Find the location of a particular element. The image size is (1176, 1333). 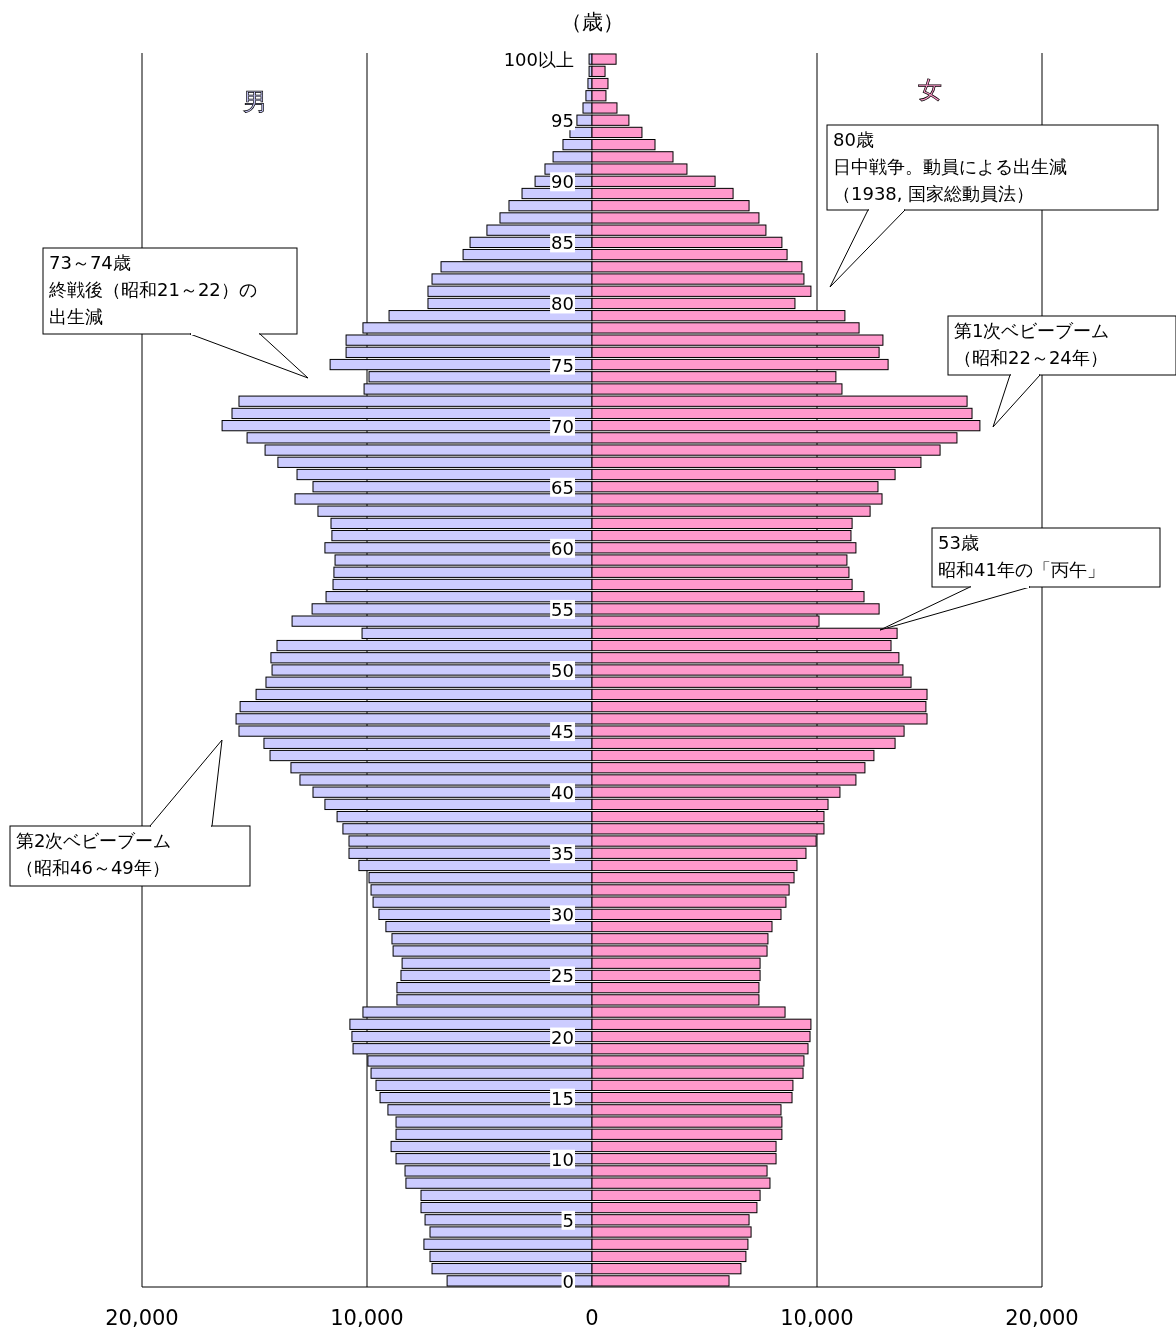

annotation: 昭和41年の「丙午」 is located at coordinates (1021, 569).